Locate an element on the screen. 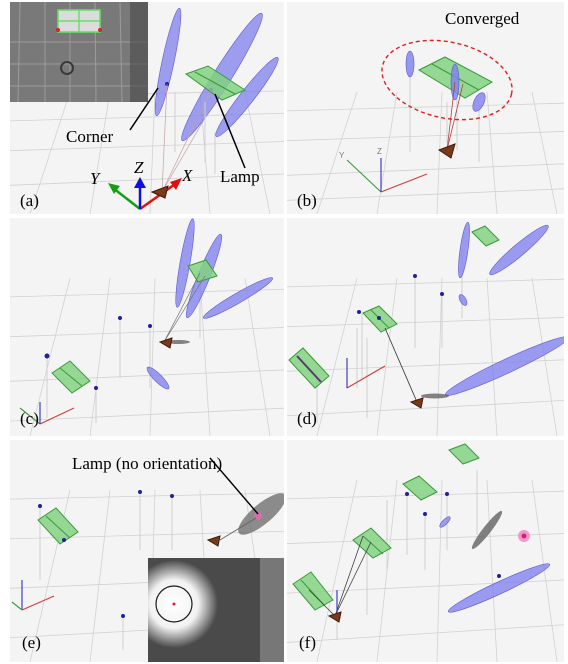  panel-label-f: (f) is located at coordinates (307, 642).